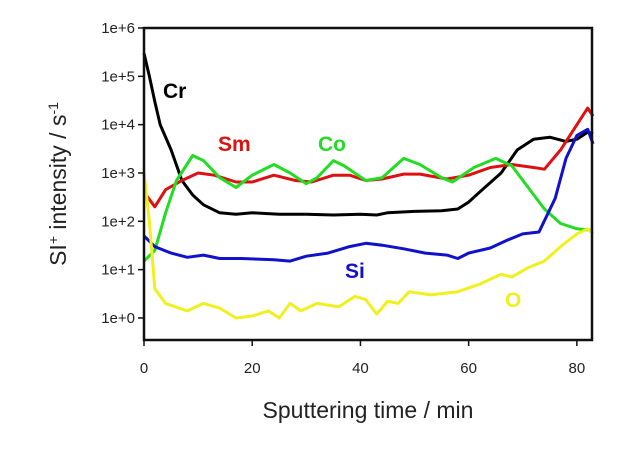 The image size is (636, 449). I want to click on y-tick-label: 1e+3, so click(118, 173).